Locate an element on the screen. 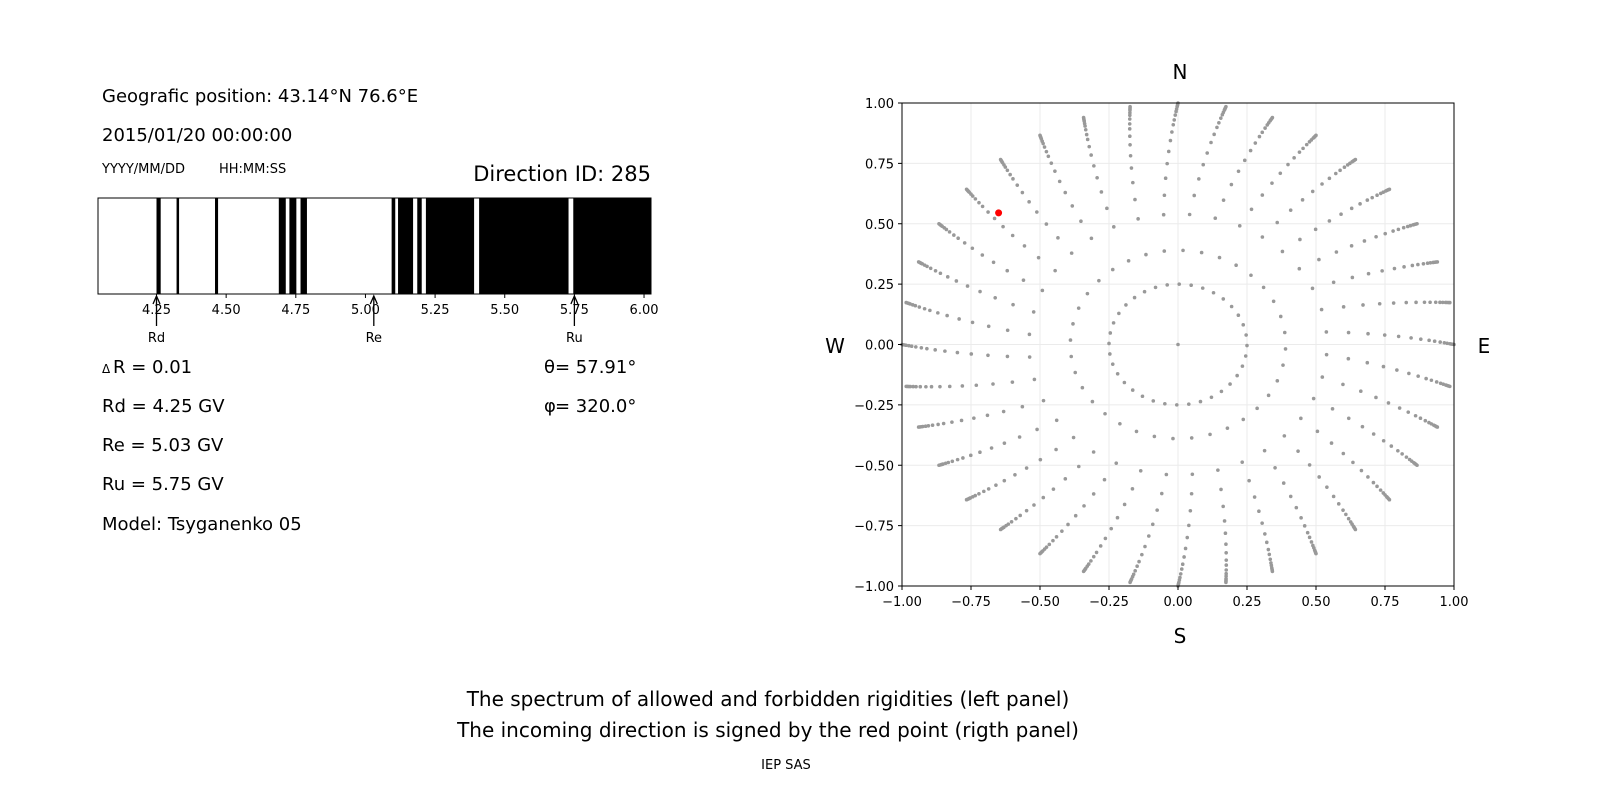 This screenshot has height=804, width=1600. rd-value: Rd = 4.25 GV is located at coordinates (163, 406).